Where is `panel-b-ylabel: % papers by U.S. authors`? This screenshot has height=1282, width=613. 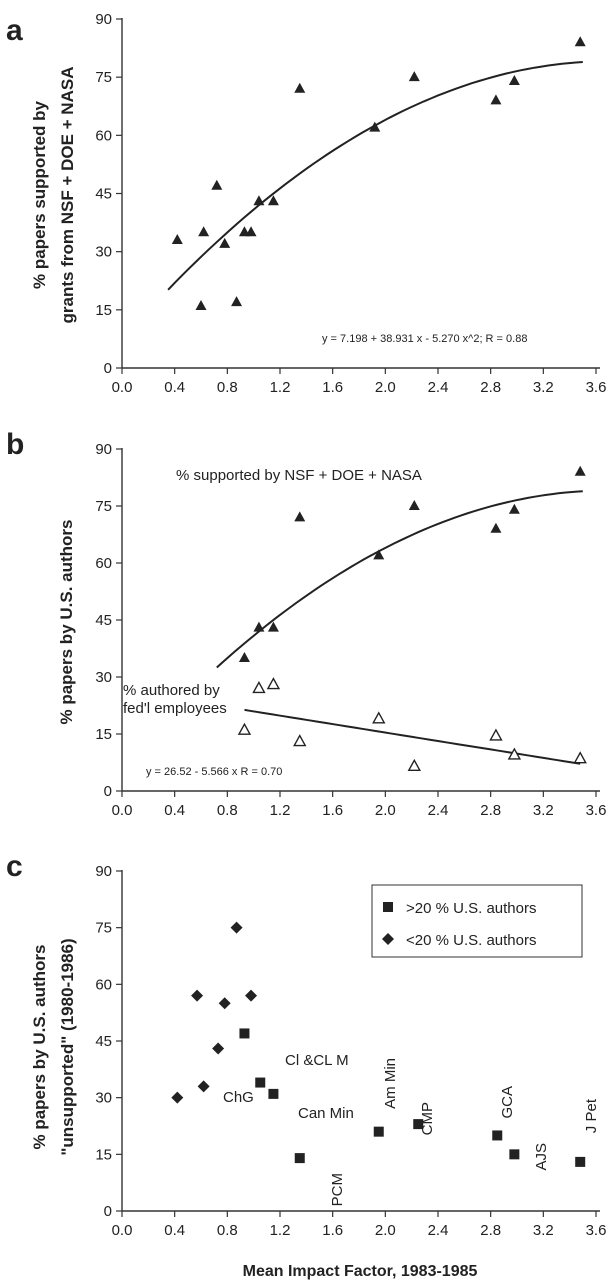
panel-b-ylabel: % papers by U.S. authors is located at coordinates (66, 622).